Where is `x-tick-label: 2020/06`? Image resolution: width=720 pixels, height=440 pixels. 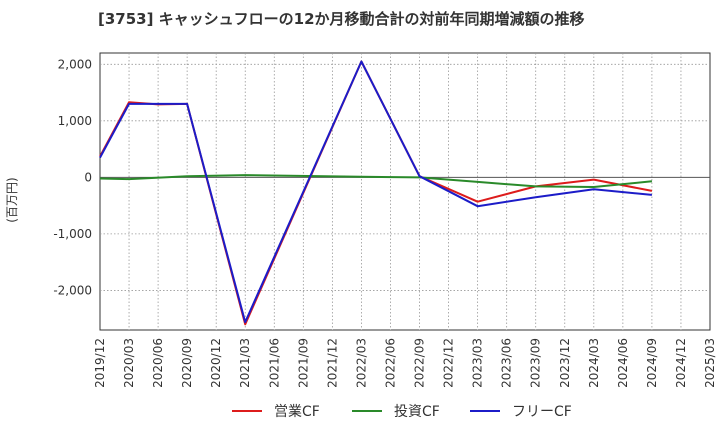
x-tick-label: 2020/06 is located at coordinates (158, 363).